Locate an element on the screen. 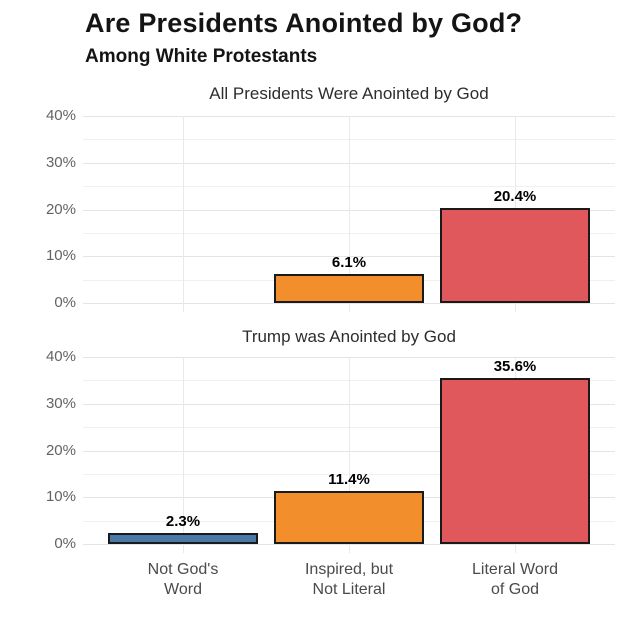  bar-value-label: 11.4% is located at coordinates (349, 479).